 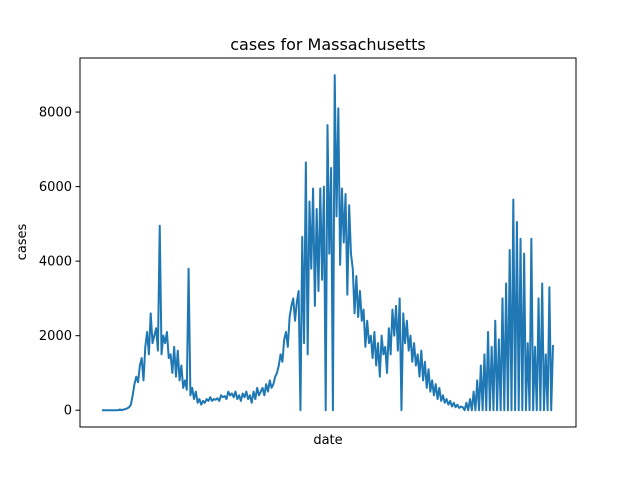 I want to click on y-tick-label: 8000, so click(x=55, y=113).